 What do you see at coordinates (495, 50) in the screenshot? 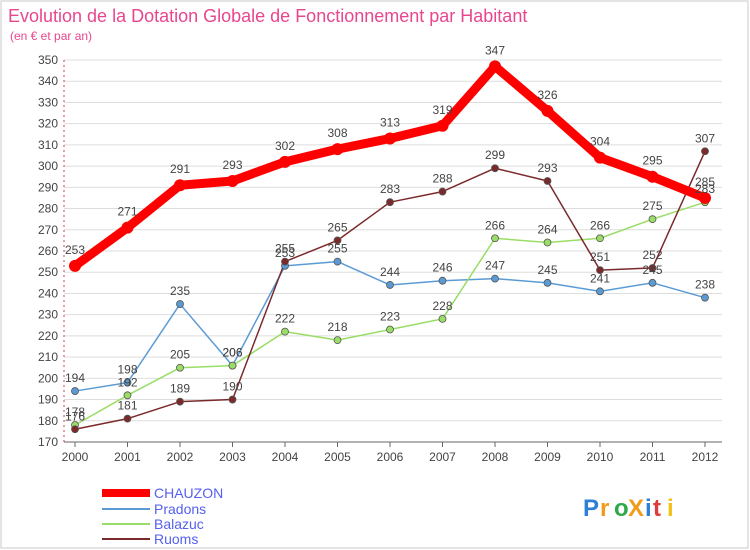
I see `data-label-chauzon: 347` at bounding box center [495, 50].